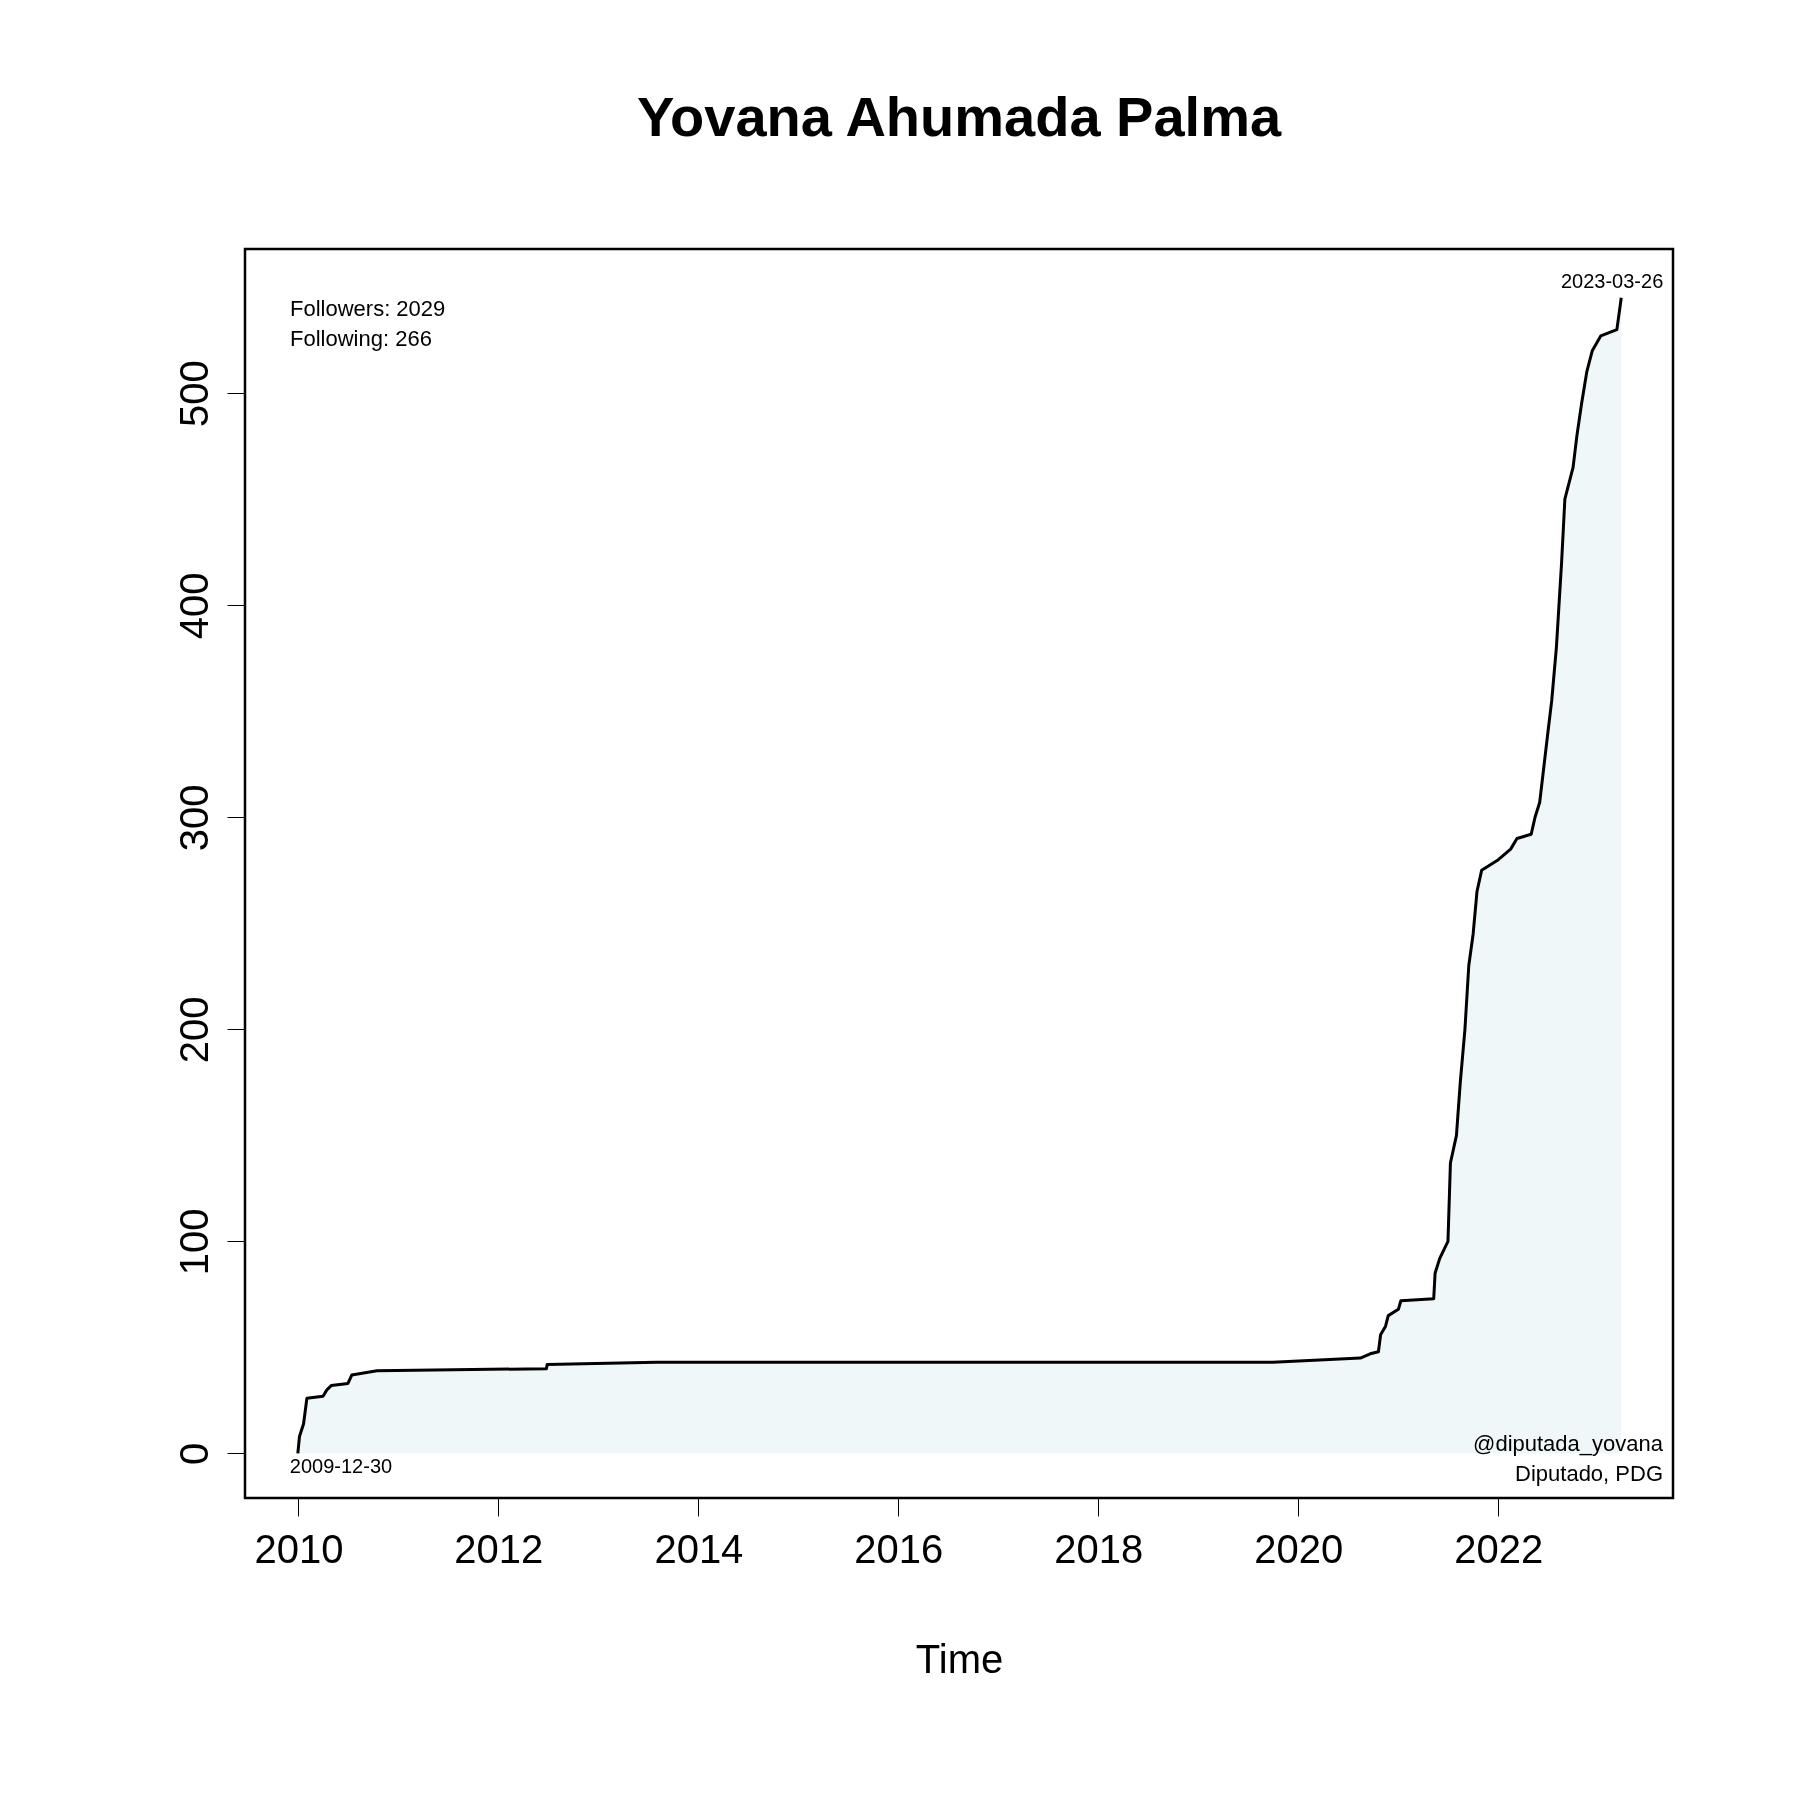 The image size is (1800, 1800). I want to click on x-tick-label: 2016, so click(899, 1548).